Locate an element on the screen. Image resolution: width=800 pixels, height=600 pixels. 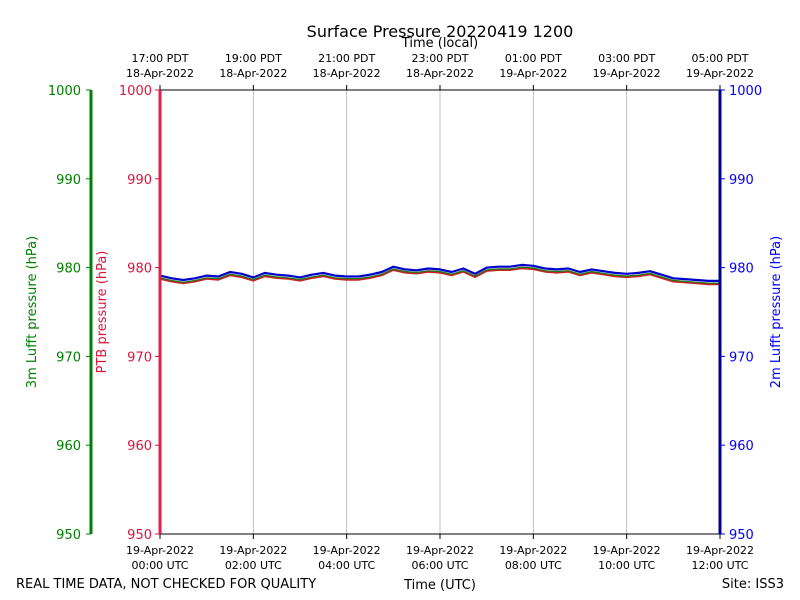
bottom-xtick-time: 10:00 UTC is located at coordinates (626, 565).